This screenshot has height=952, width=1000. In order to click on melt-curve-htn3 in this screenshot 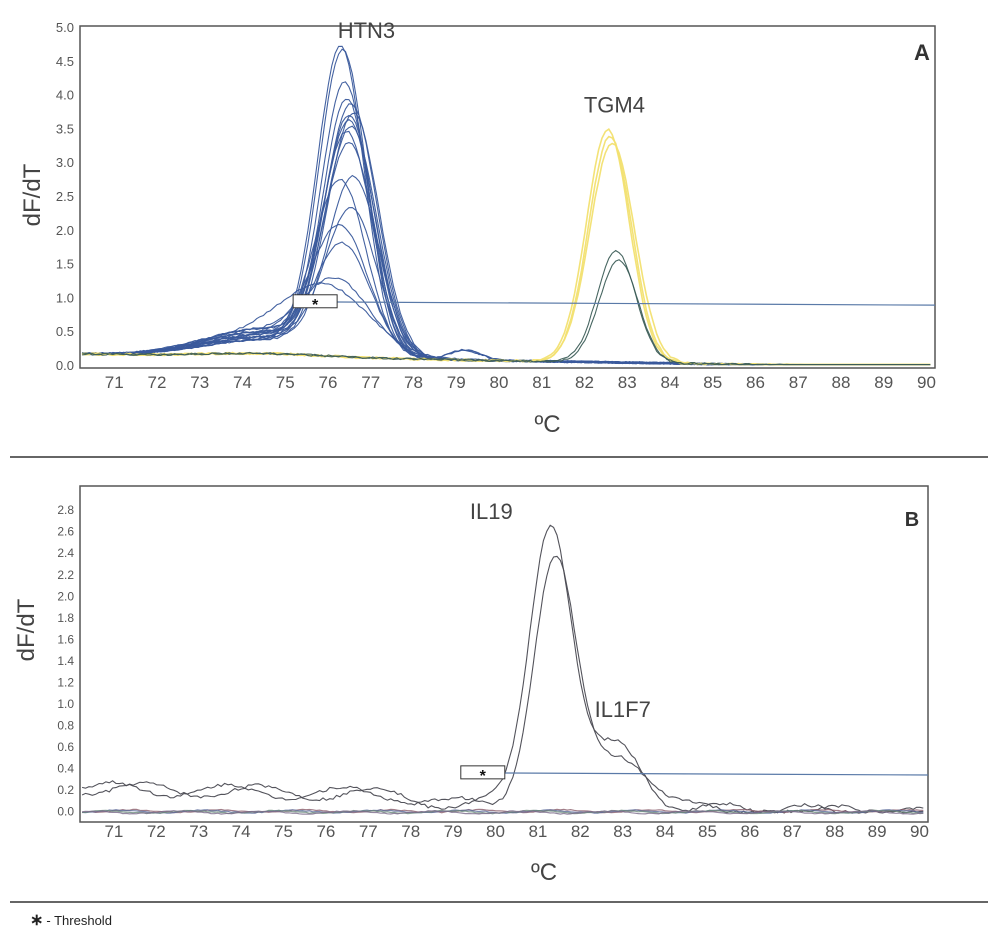, I will do `click(506, 321)`.